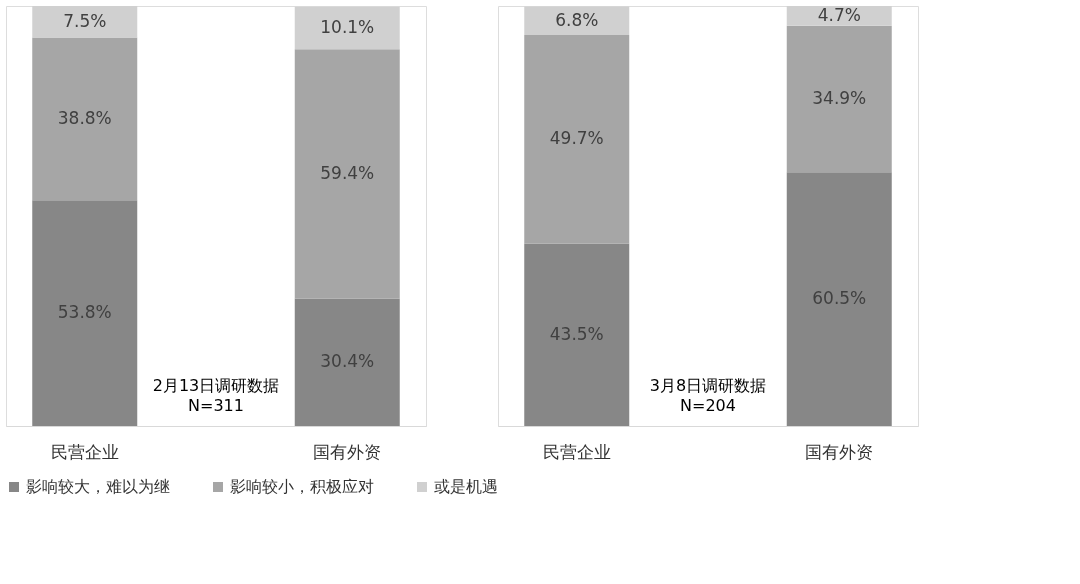 The image size is (1080, 584). I want to click on legend-label: 影响较小，积极应对, so click(302, 486).